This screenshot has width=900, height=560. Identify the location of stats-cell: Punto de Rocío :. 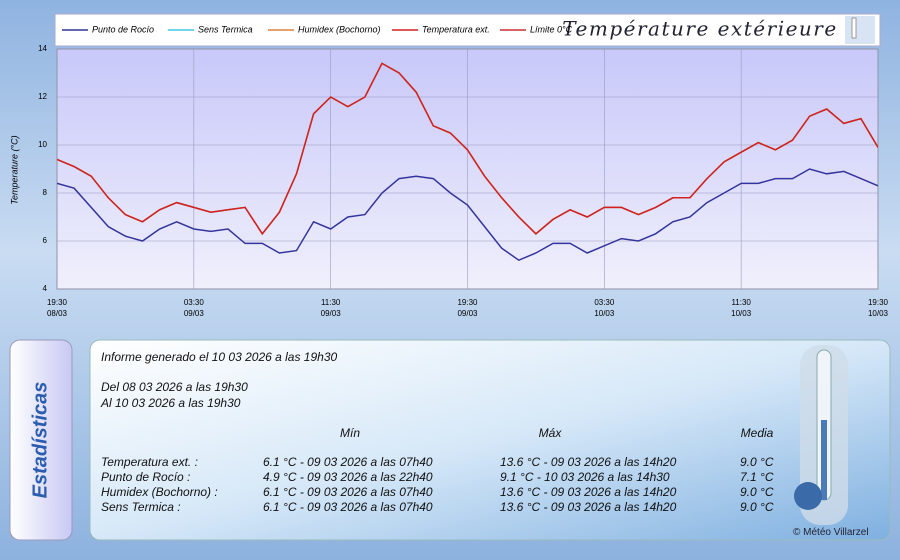
(146, 477).